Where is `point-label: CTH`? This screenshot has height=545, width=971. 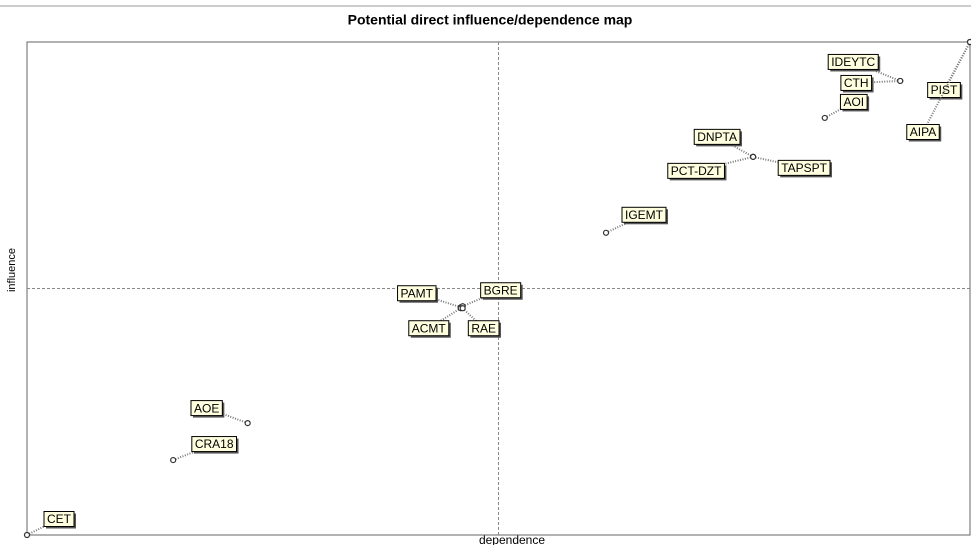
point-label: CTH is located at coordinates (856, 83).